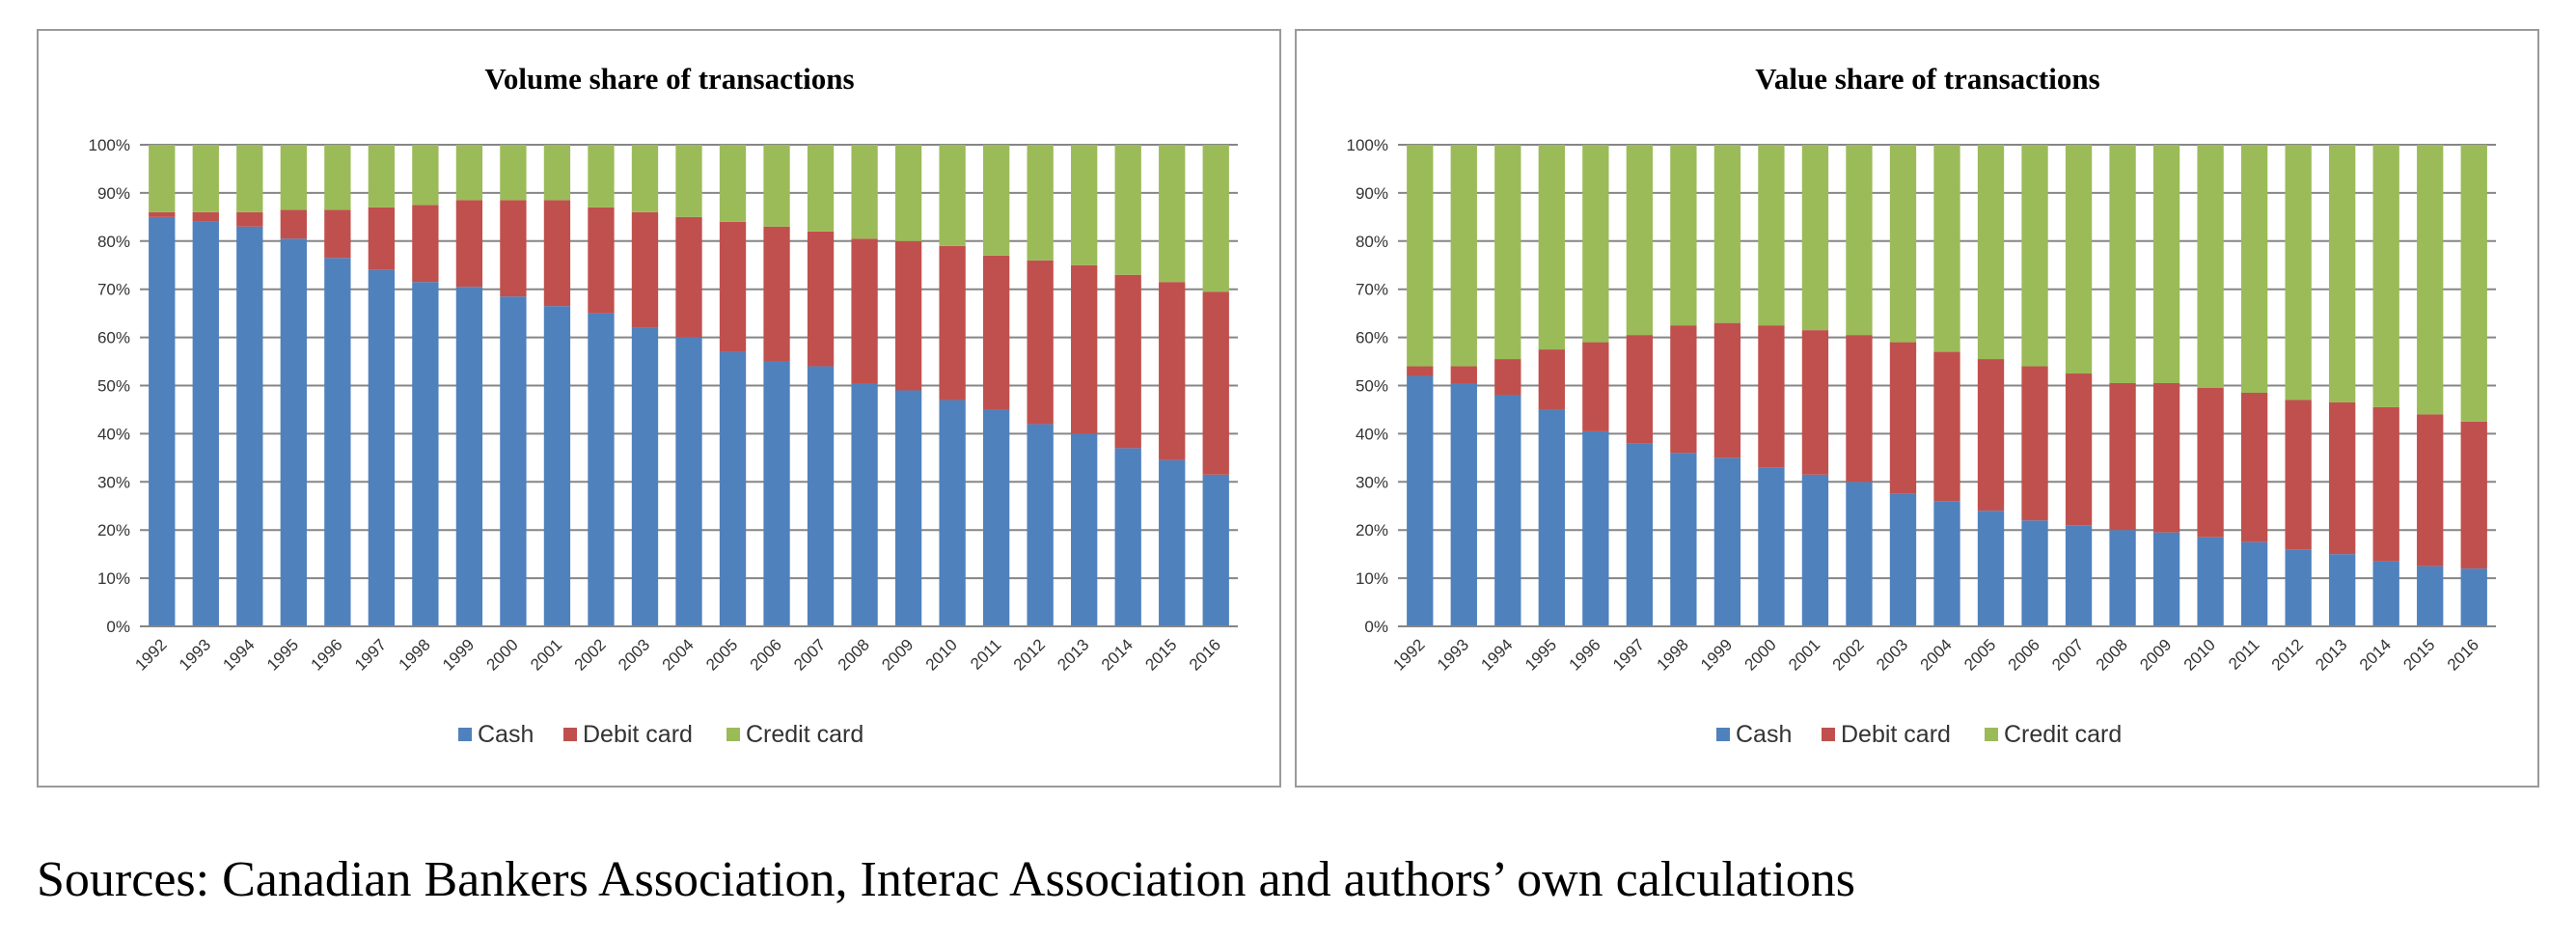 Image resolution: width=2576 pixels, height=940 pixels. I want to click on volume-legend-swatch-cash, so click(465, 735).